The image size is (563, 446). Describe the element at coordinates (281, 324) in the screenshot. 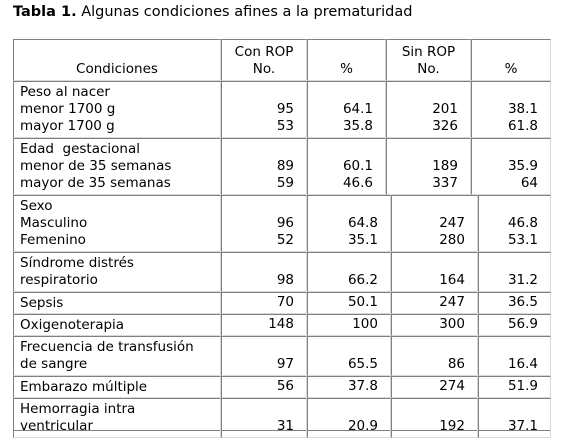

I see `con-rop-count-cell-text: 148` at that location.